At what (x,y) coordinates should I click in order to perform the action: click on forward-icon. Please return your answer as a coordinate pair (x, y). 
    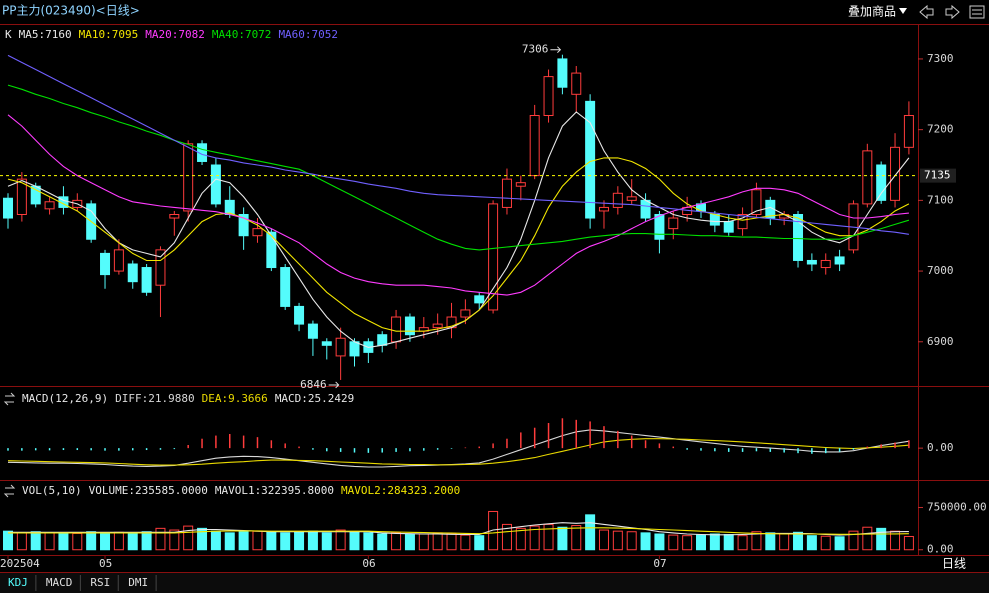
    Looking at the image, I should click on (952, 12).